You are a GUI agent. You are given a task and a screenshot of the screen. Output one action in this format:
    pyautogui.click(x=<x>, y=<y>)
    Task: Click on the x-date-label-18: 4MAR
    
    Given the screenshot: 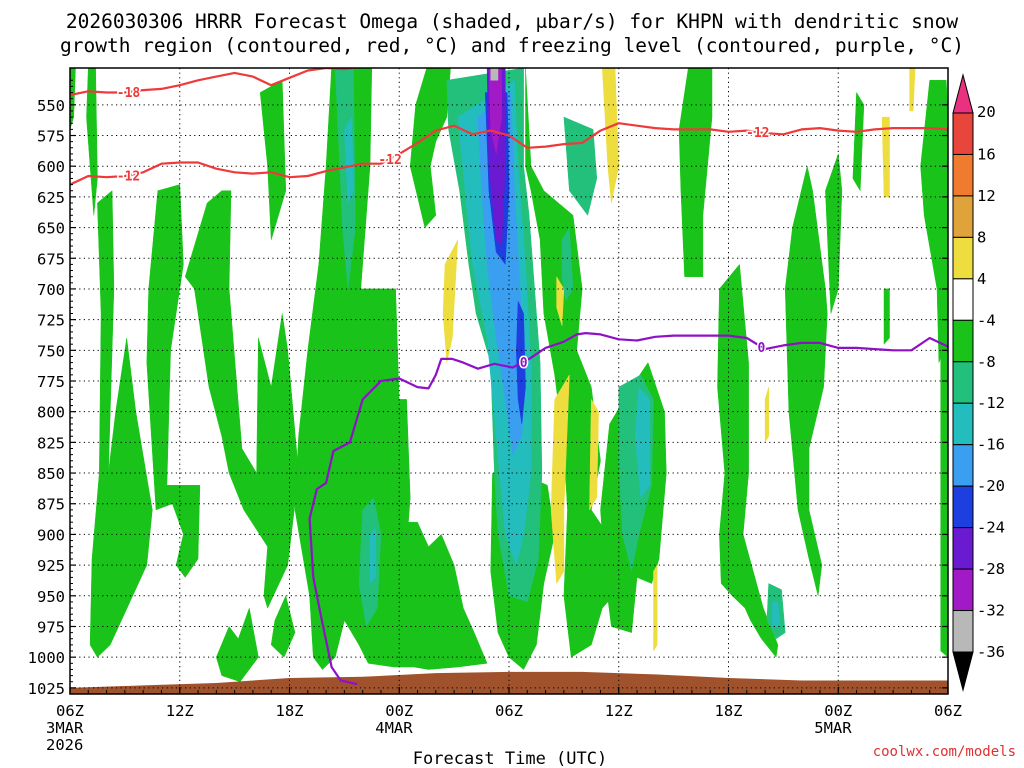 What is the action you would take?
    pyautogui.click(x=394, y=728)
    